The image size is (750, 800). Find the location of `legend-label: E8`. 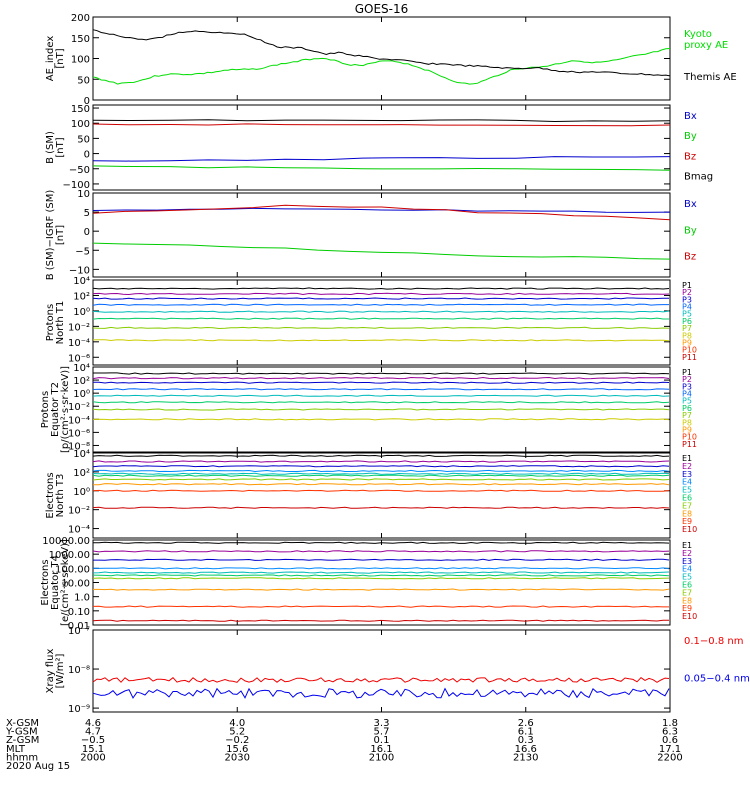

legend-label: E8 is located at coordinates (687, 513).